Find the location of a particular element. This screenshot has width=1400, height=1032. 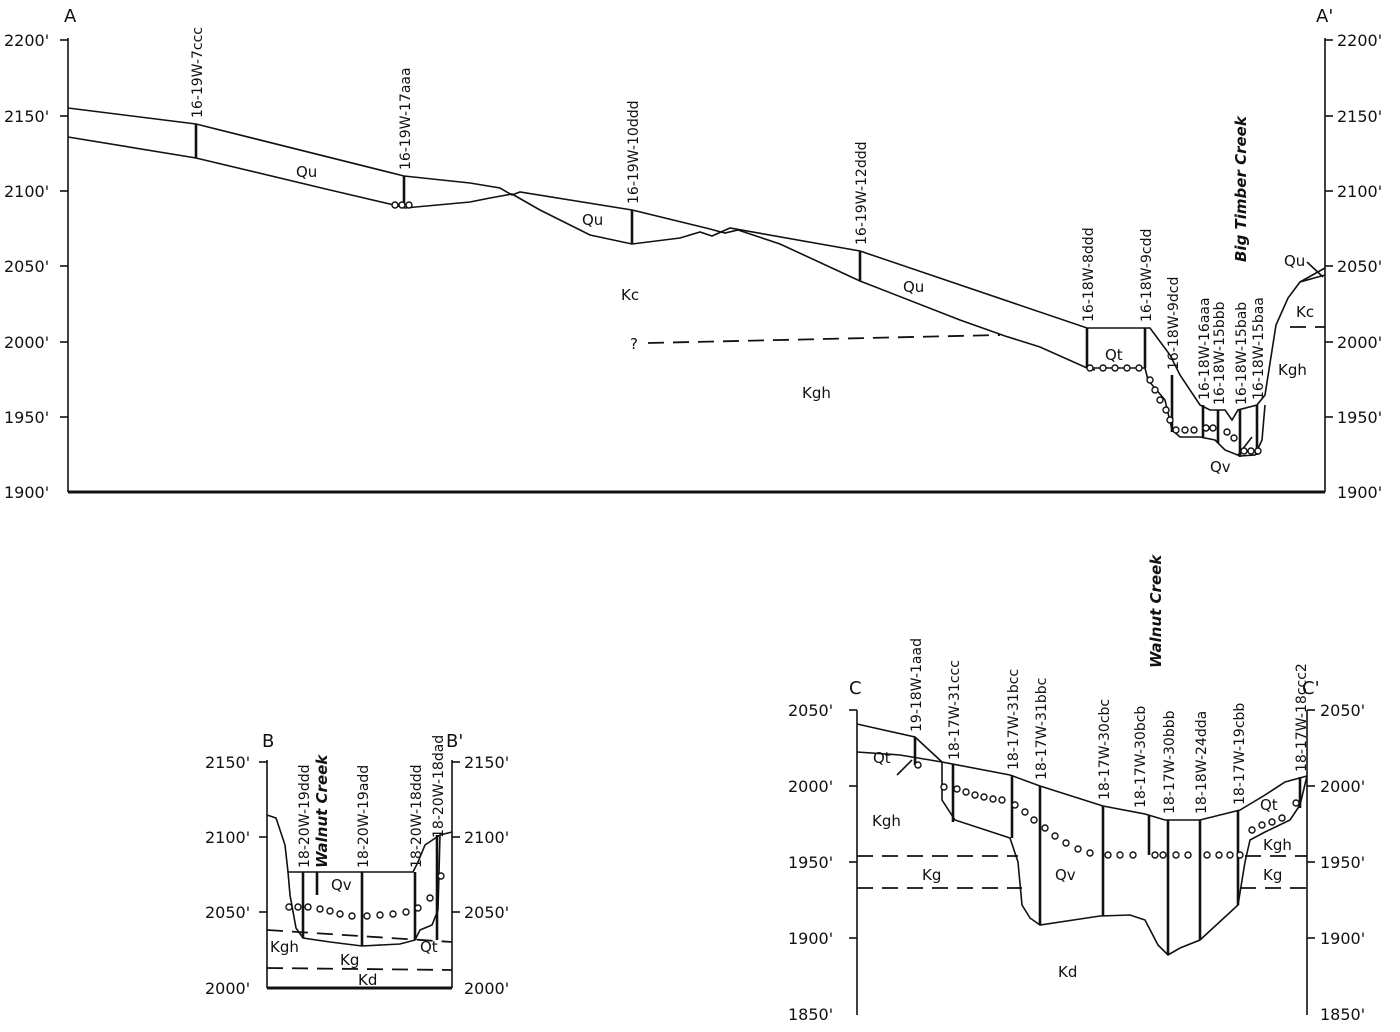

well-label: 18-20W-18ddd is located at coordinates (417, 816).